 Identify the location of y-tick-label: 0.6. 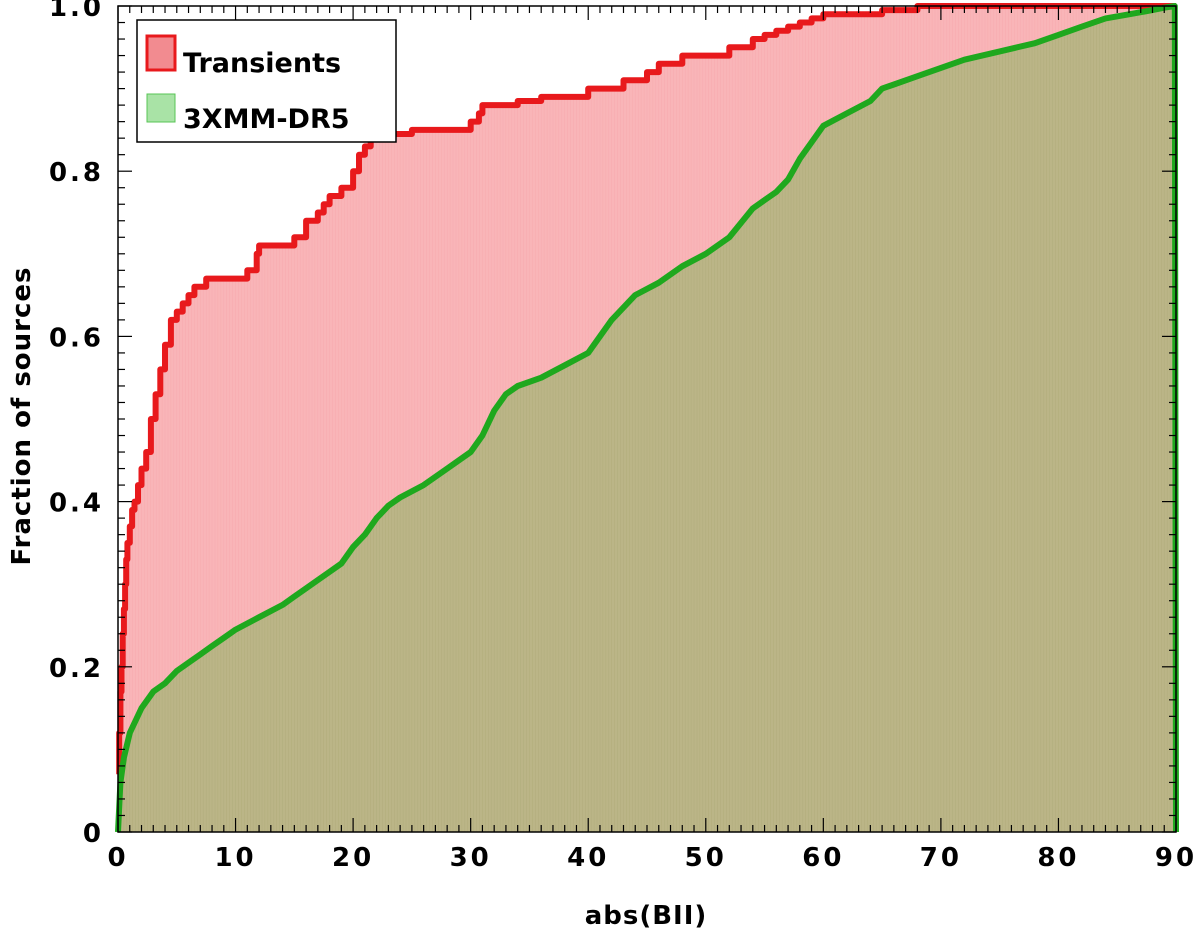
(76, 338).